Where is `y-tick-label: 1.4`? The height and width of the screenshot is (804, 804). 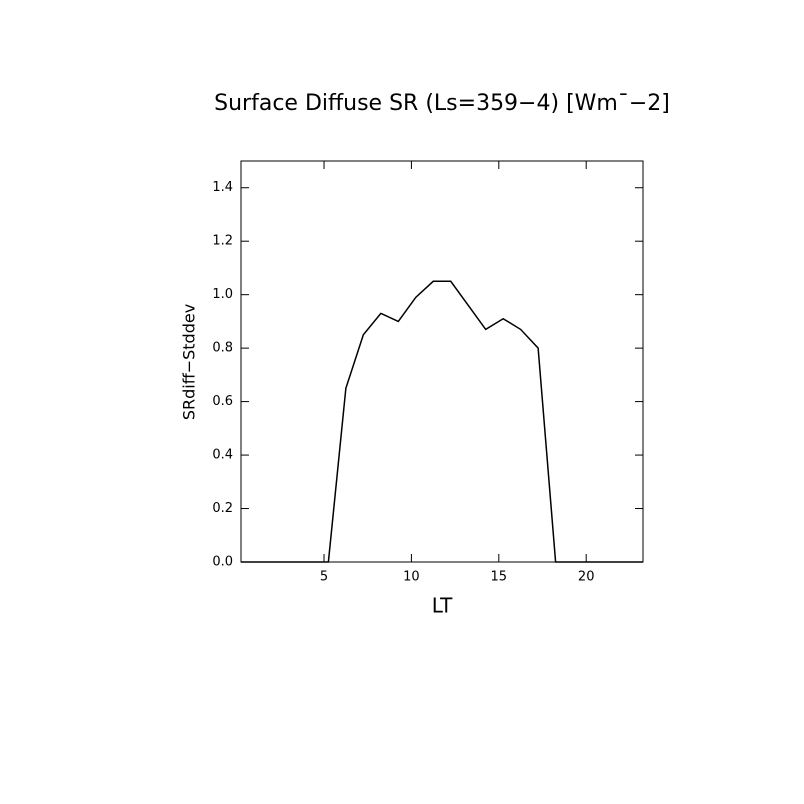 y-tick-label: 1.4 is located at coordinates (222, 187).